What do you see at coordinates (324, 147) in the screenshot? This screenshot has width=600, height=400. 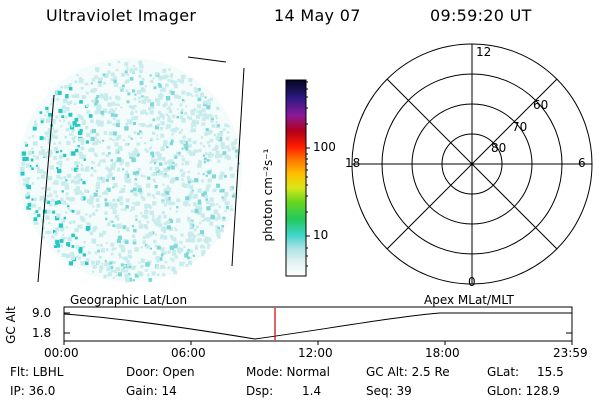 I see `colorbar-tick-100: 100` at bounding box center [324, 147].